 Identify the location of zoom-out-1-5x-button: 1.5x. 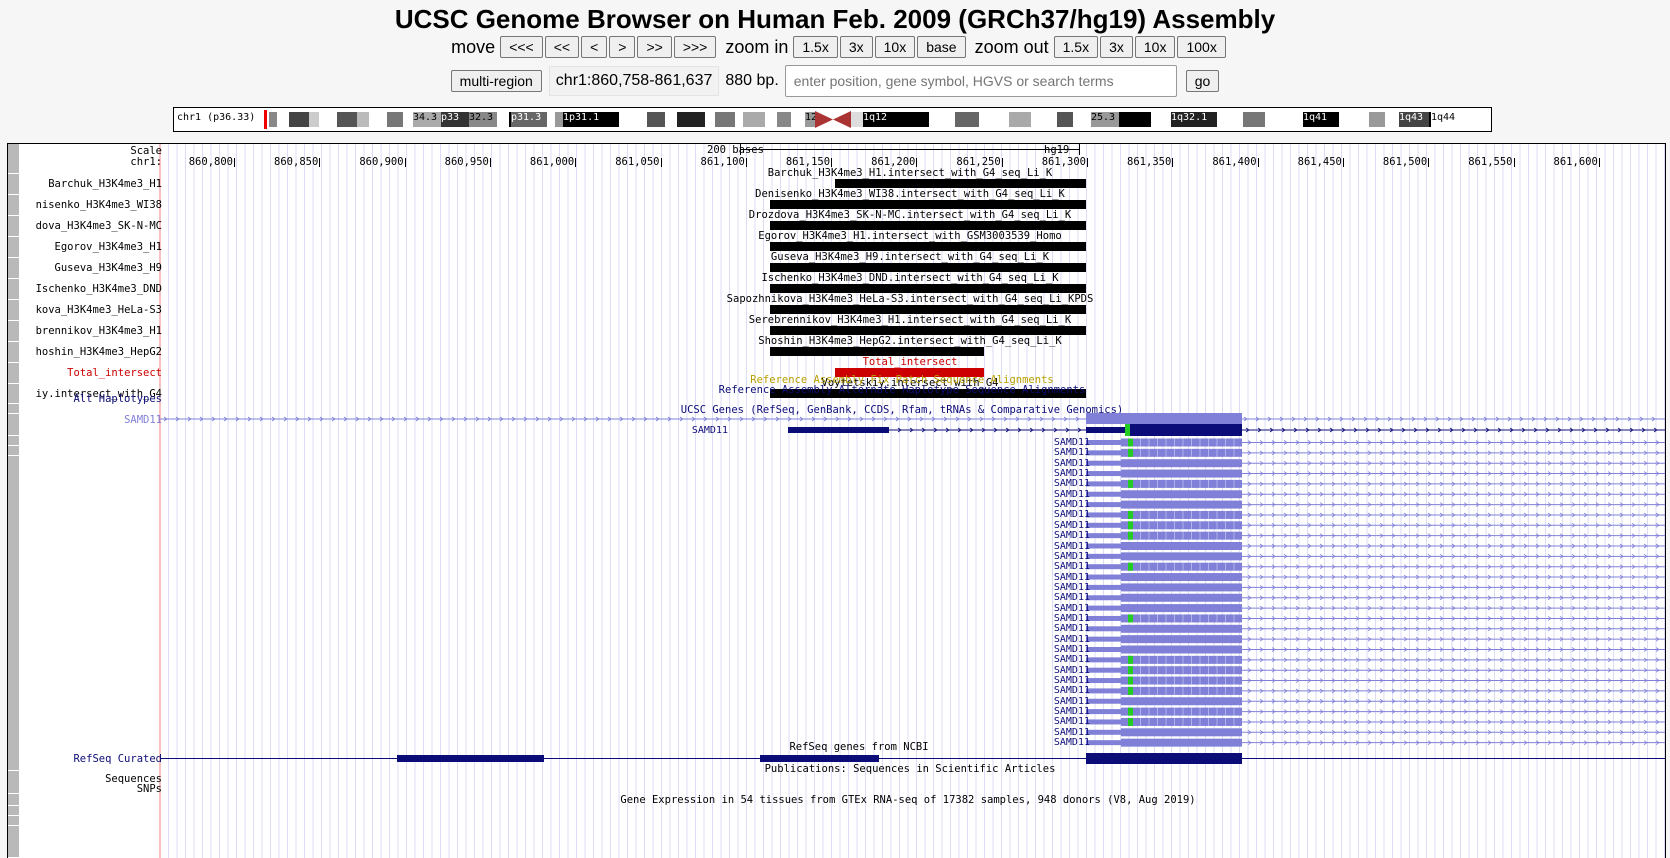
(1076, 47).